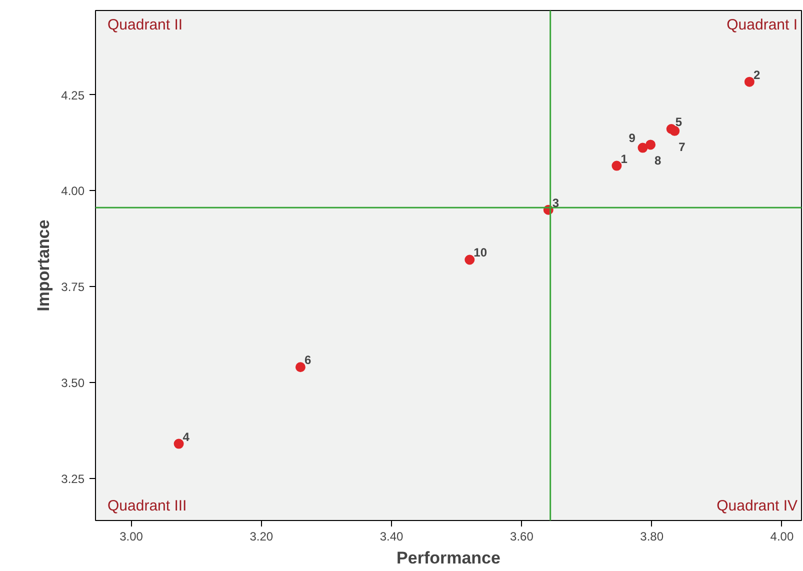 The width and height of the screenshot is (803, 571). I want to click on annotation: Quadrant I, so click(762, 25).